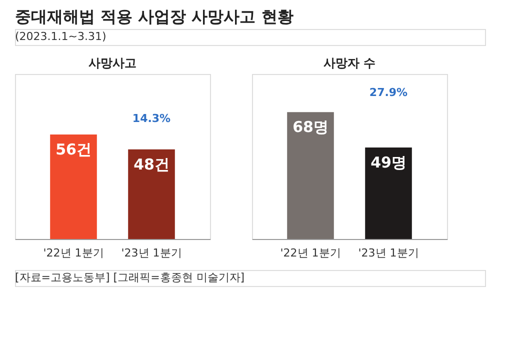  What do you see at coordinates (152, 164) in the screenshot?
I see `data-label: 48건` at bounding box center [152, 164].